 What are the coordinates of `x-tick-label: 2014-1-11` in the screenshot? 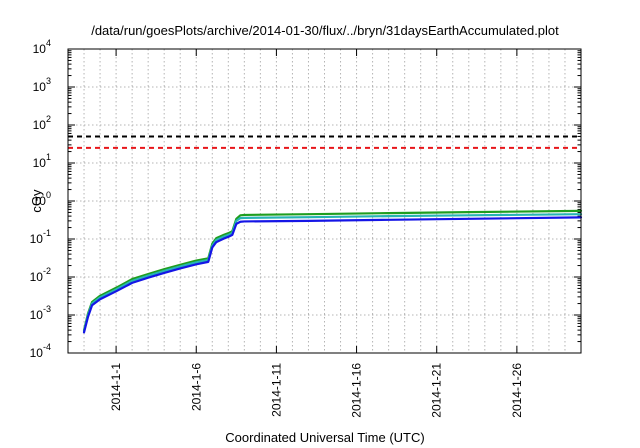 It's located at (276, 390).